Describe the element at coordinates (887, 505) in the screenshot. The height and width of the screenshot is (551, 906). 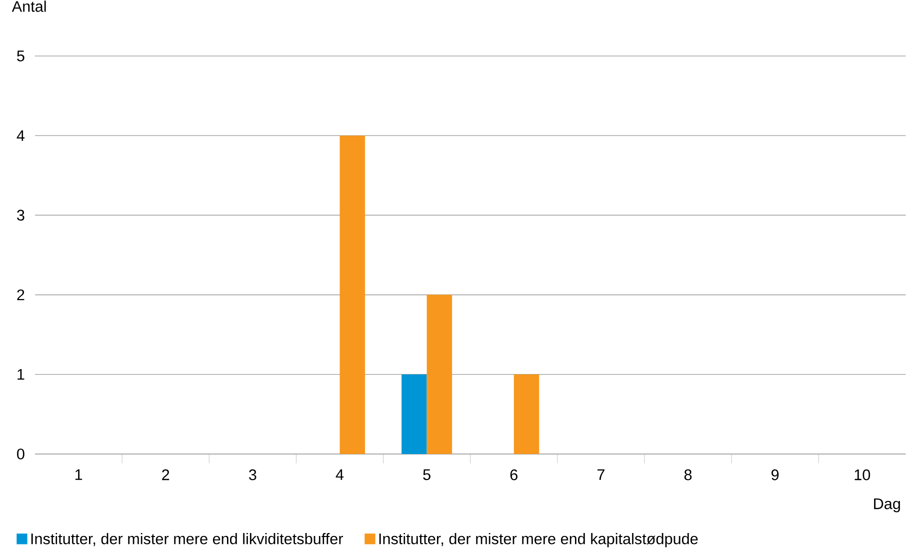
I see `x-axis-title: Dag` at that location.